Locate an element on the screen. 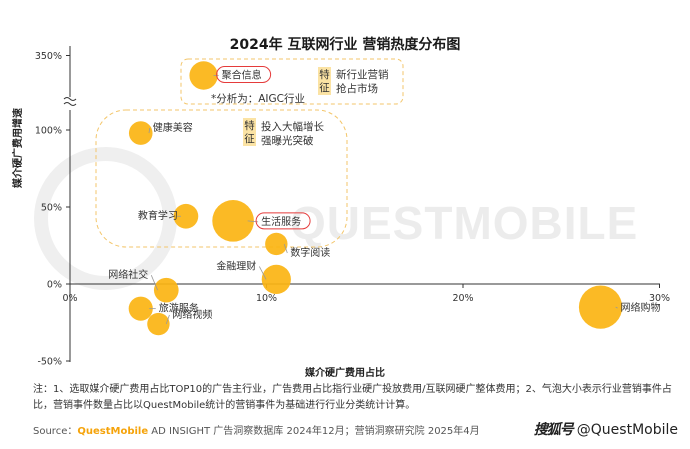 The image size is (690, 449). annotation-line: 强曝光突破 is located at coordinates (287, 140).